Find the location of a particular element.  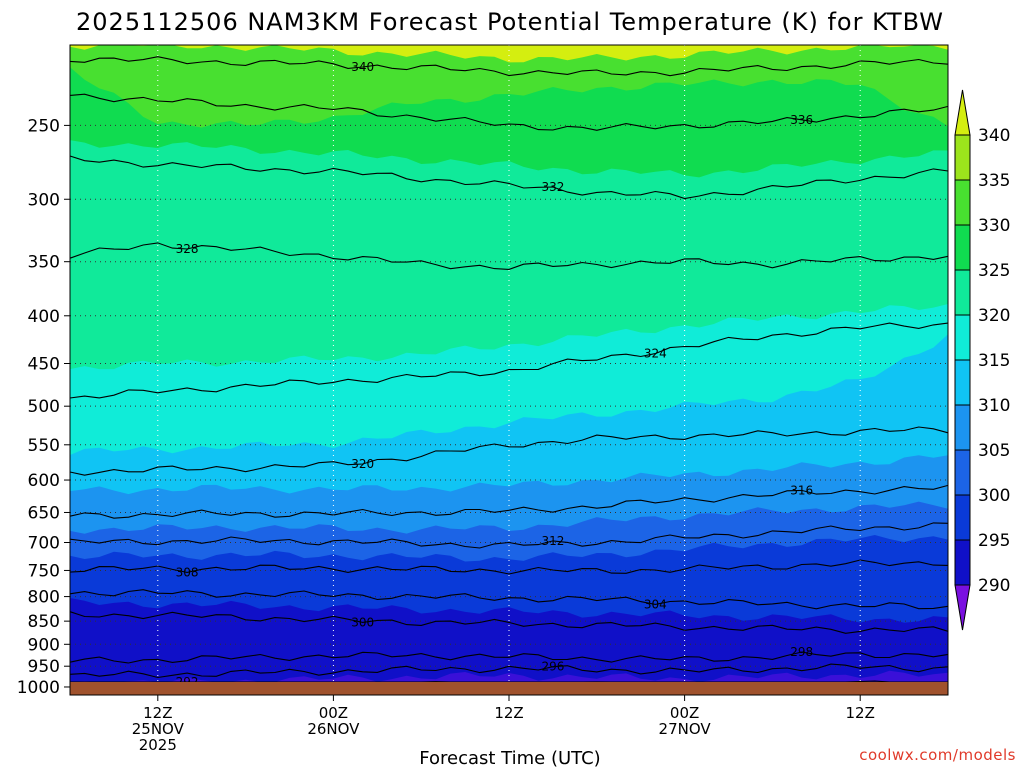

x-axis-label: Forecast Time (UTC) is located at coordinates (509, 758).